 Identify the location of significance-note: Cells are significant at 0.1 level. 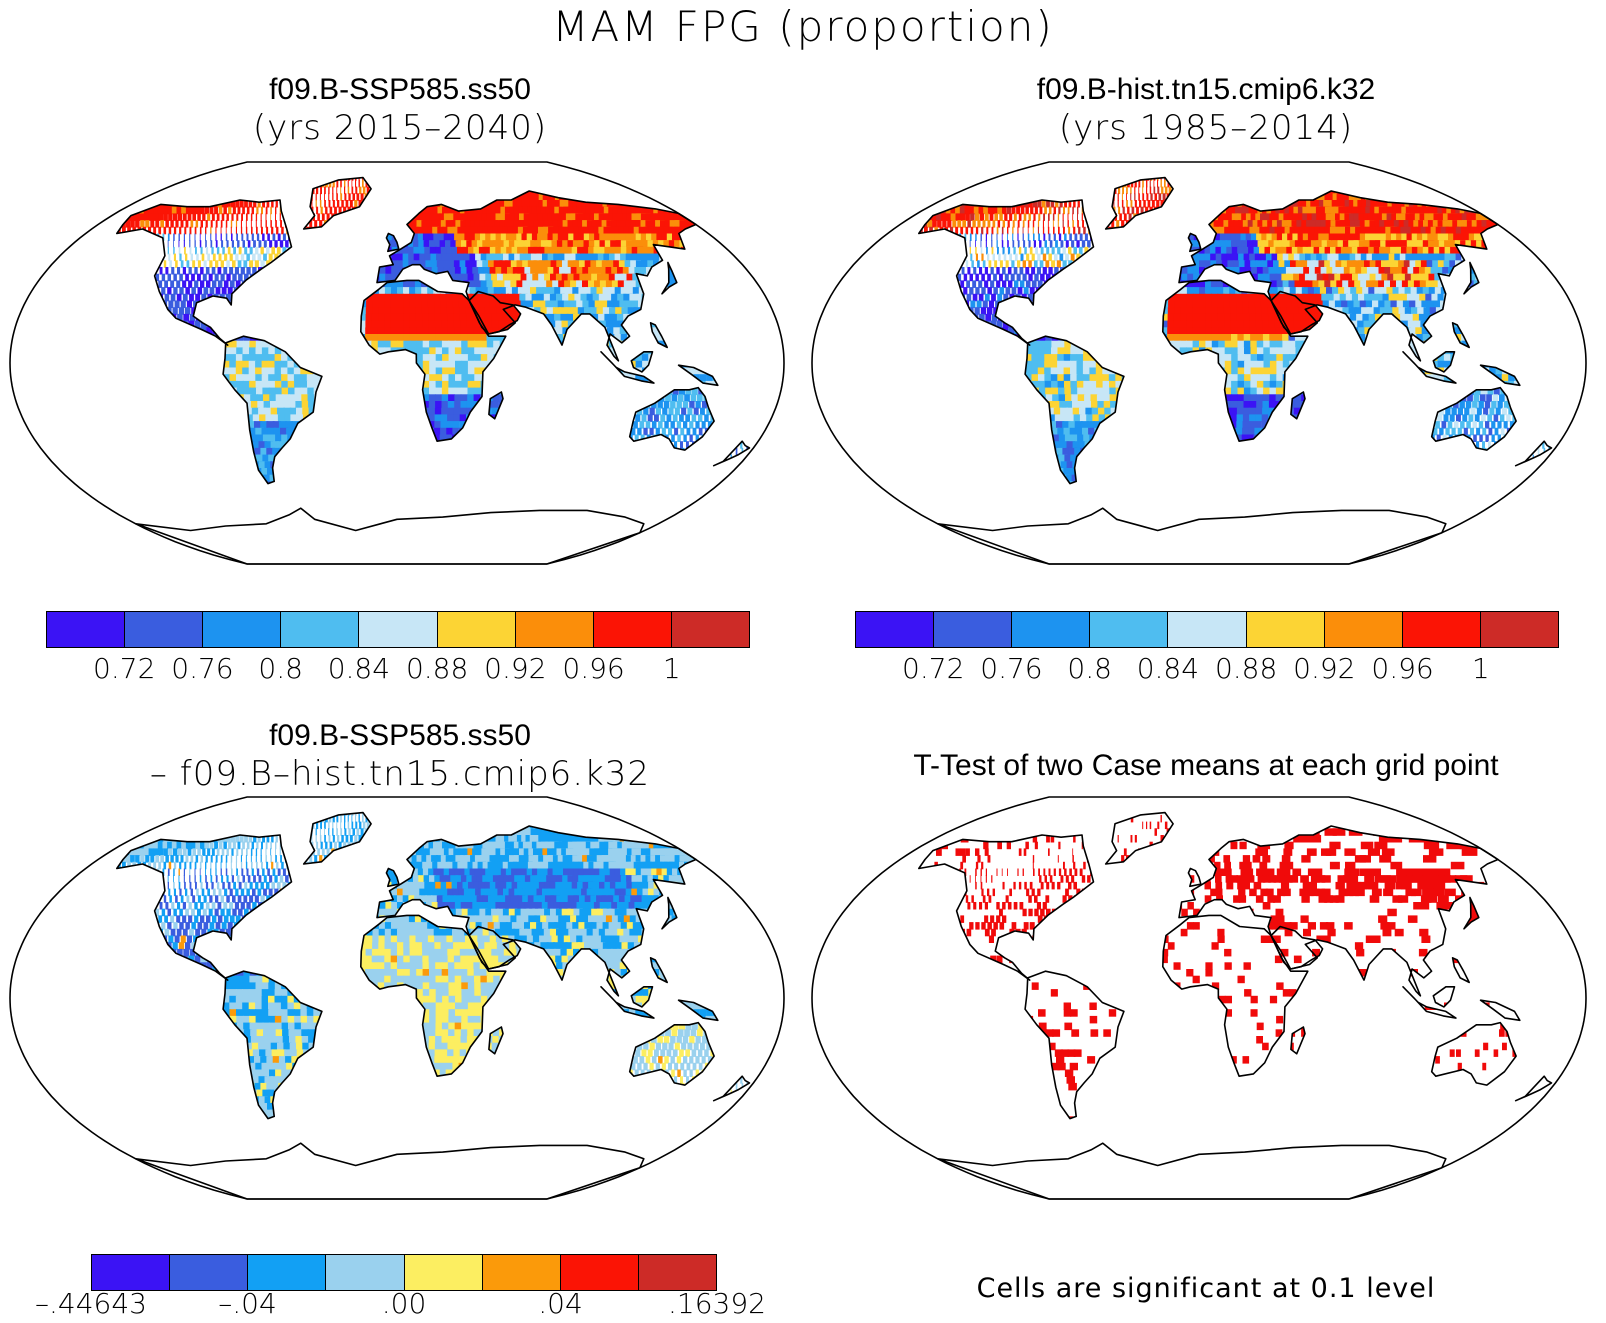
(1206, 1288).